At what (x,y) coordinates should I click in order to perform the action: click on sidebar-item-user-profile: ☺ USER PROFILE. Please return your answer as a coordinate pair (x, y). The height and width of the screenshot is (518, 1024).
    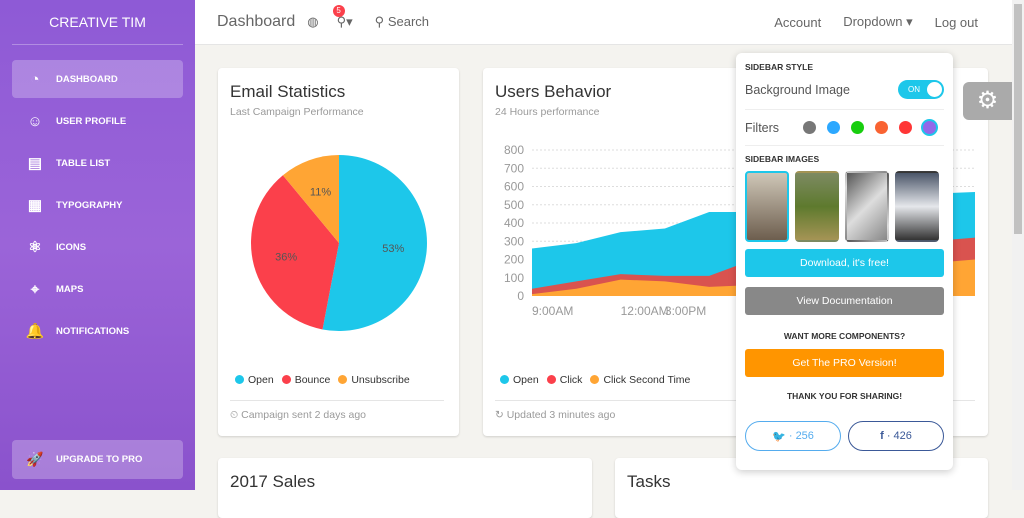
    Looking at the image, I should click on (97, 121).